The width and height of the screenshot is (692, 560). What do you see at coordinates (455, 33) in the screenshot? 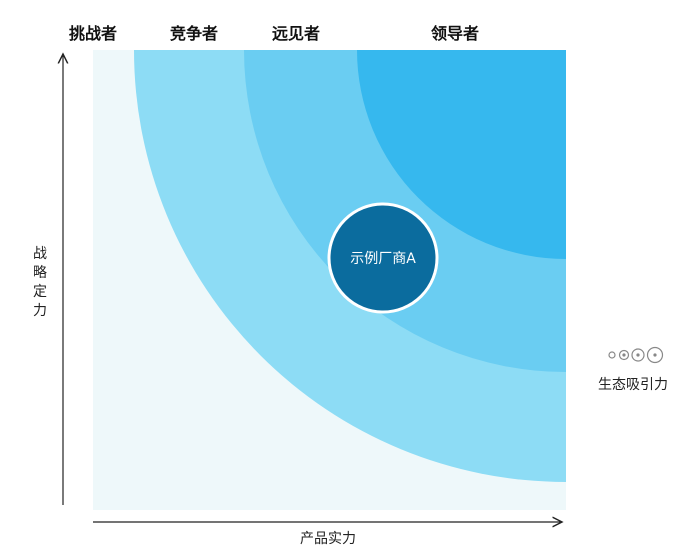
I see `segment-label-leader: 领导者` at bounding box center [455, 33].